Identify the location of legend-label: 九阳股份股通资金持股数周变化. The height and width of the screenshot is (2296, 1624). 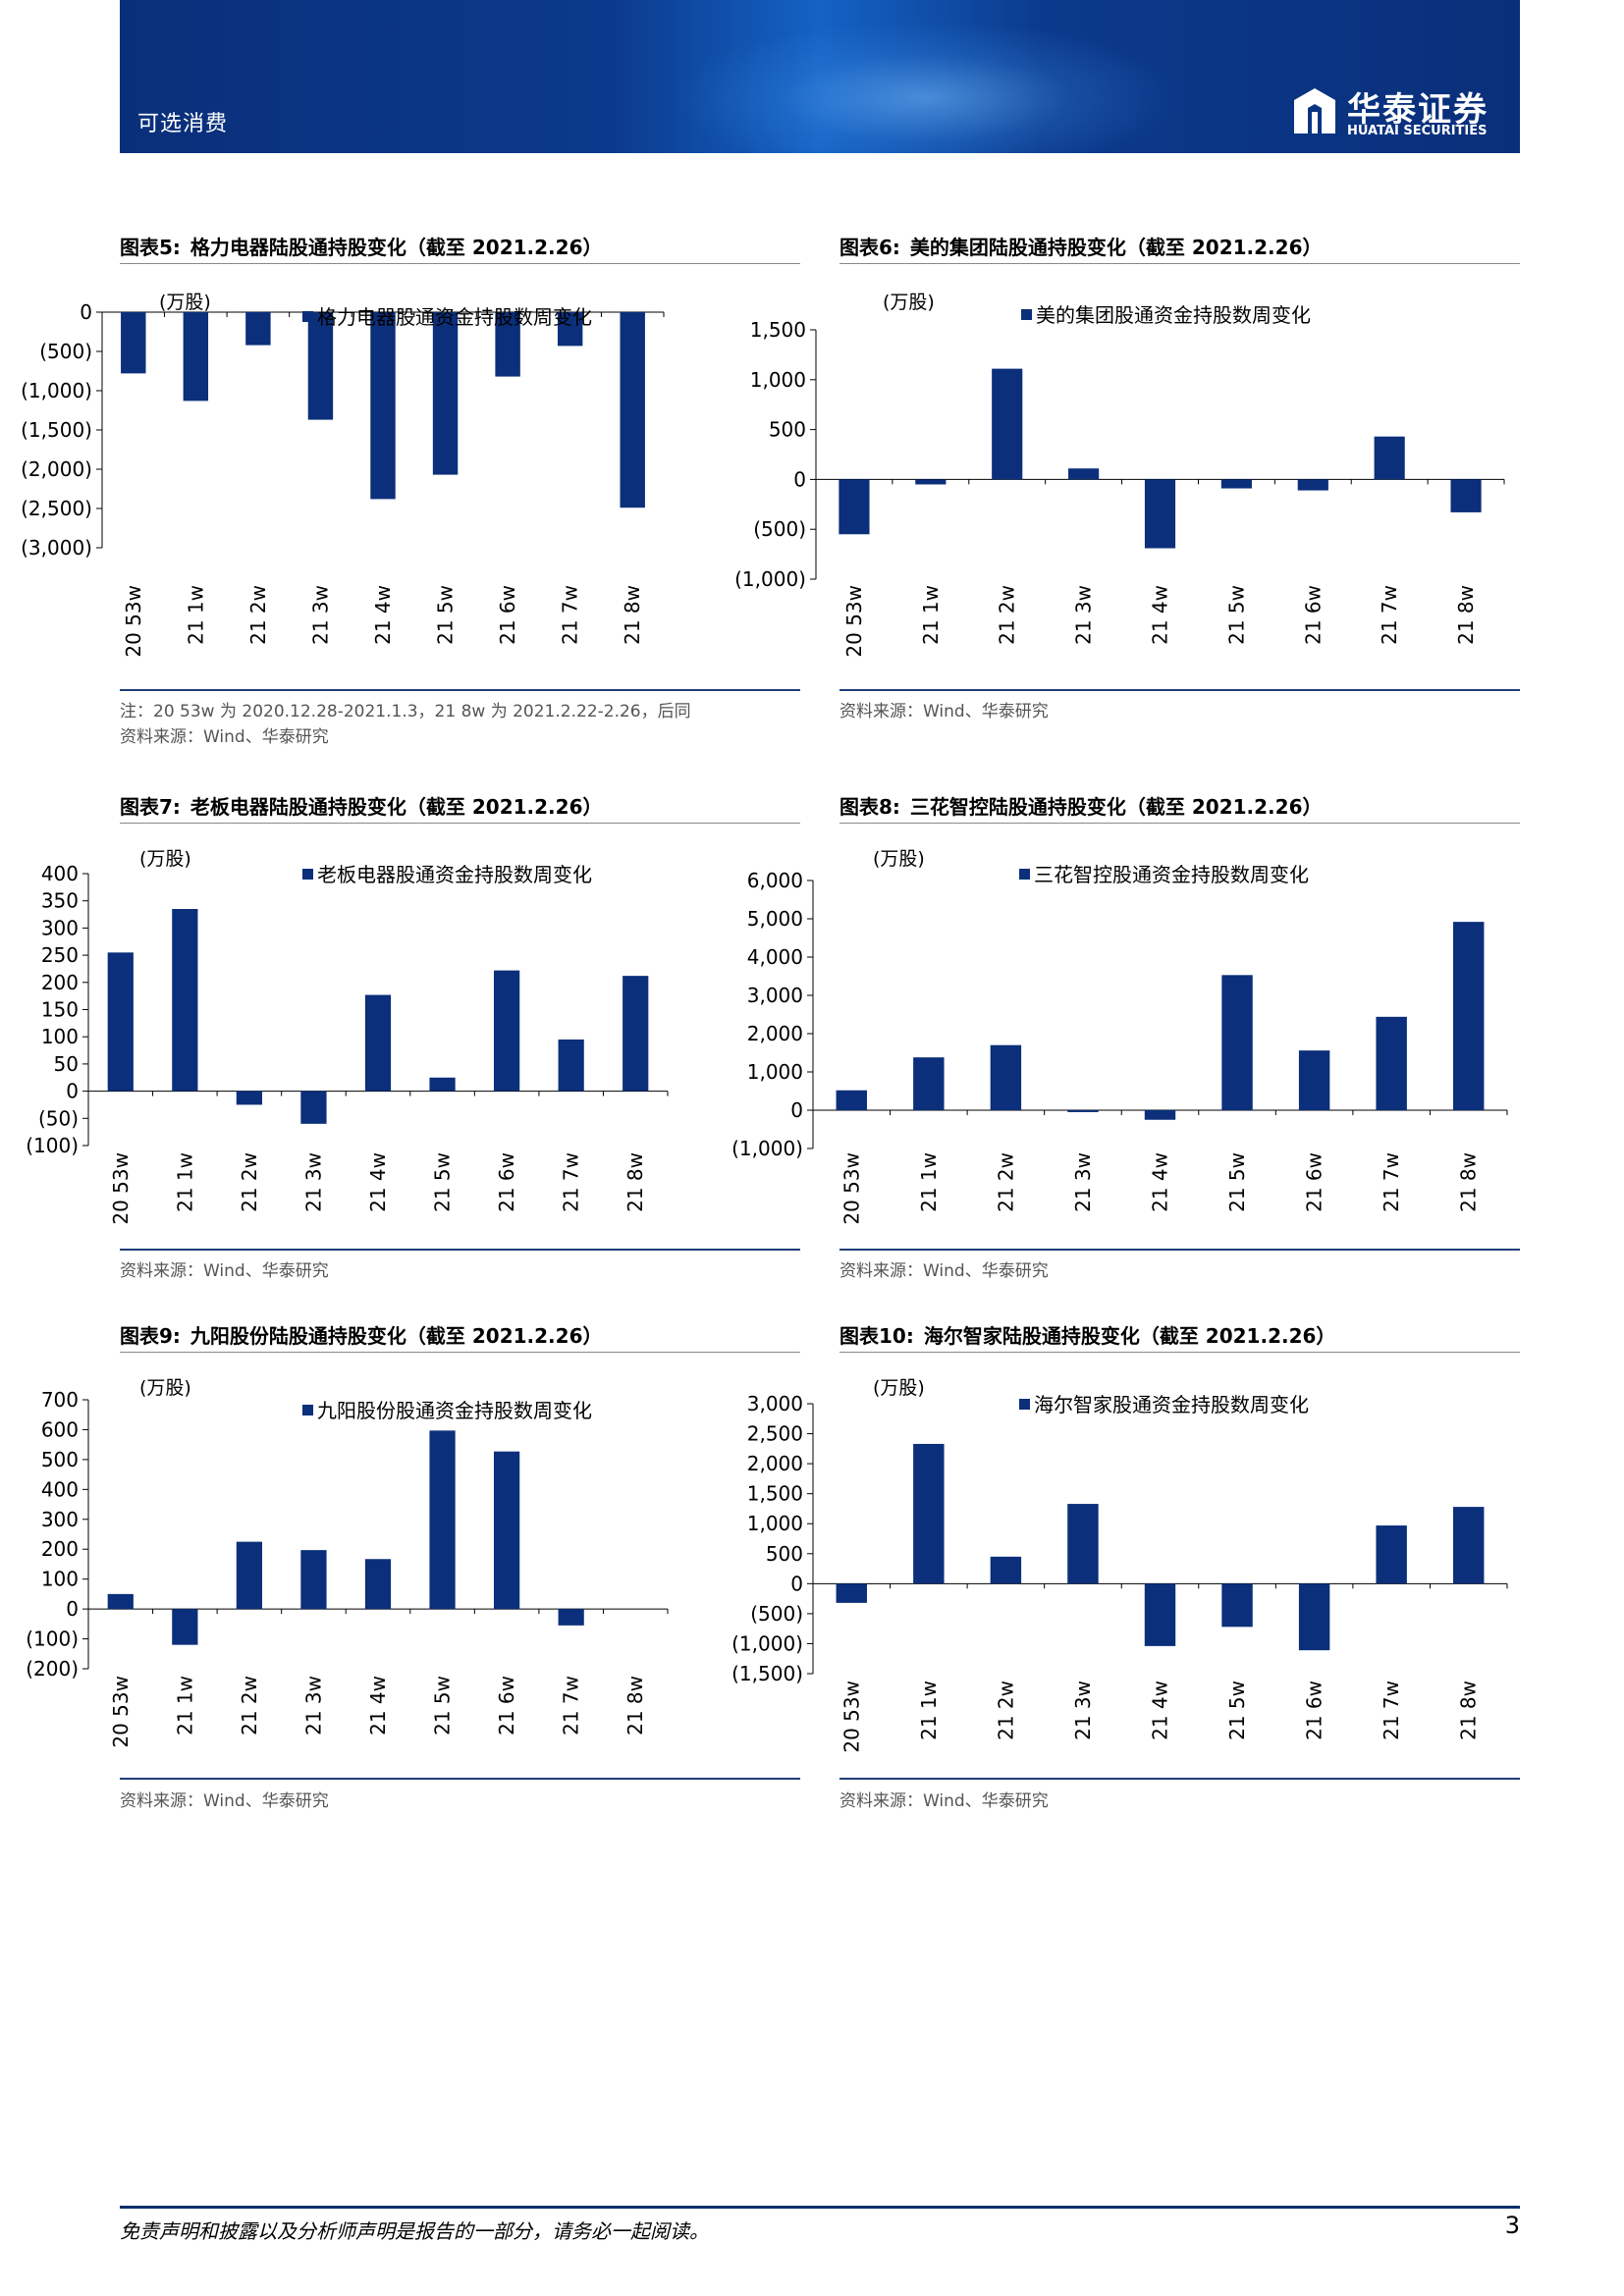
(454, 1410).